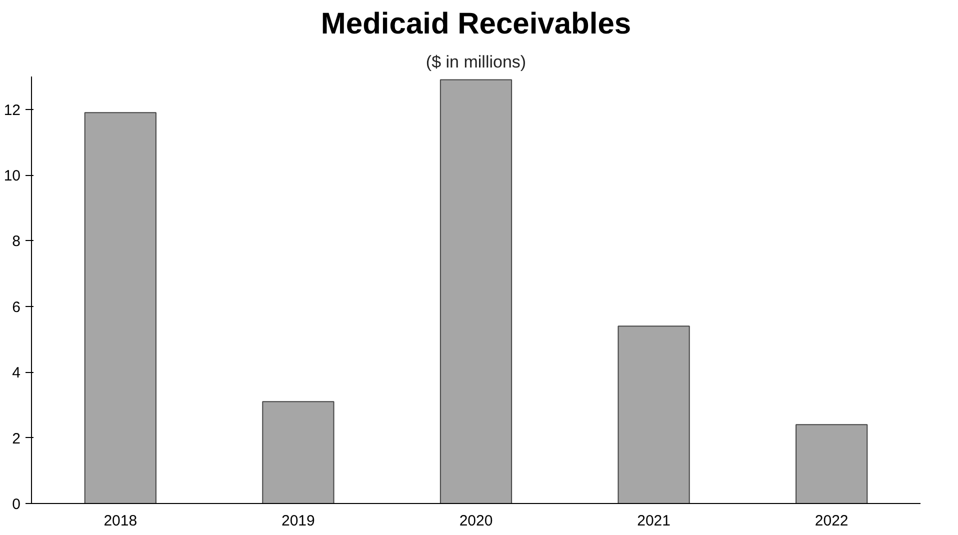 The height and width of the screenshot is (535, 958). I want to click on x-tick-label: 2018, so click(121, 521).